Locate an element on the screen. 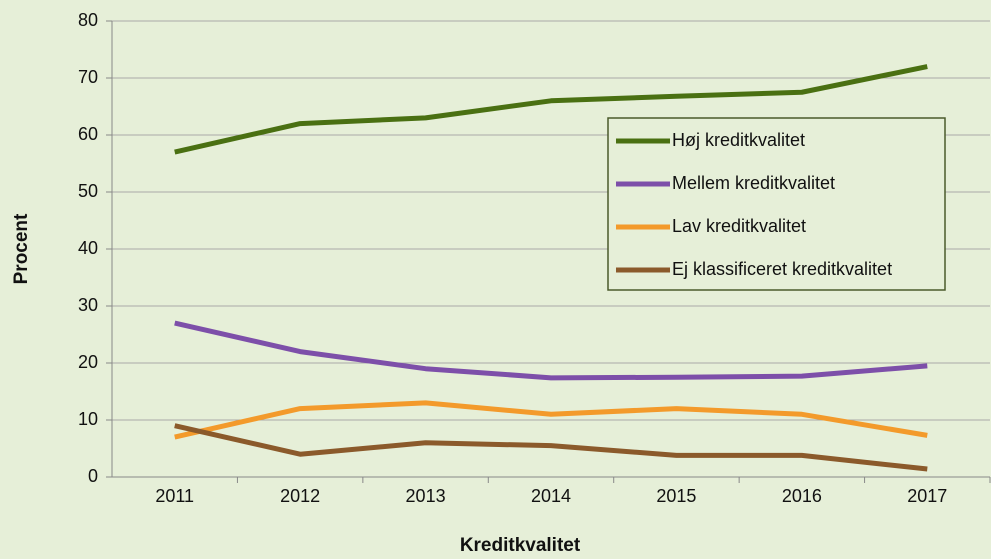  legend-label: Ej klassificeret kreditkvalitet is located at coordinates (782, 269).